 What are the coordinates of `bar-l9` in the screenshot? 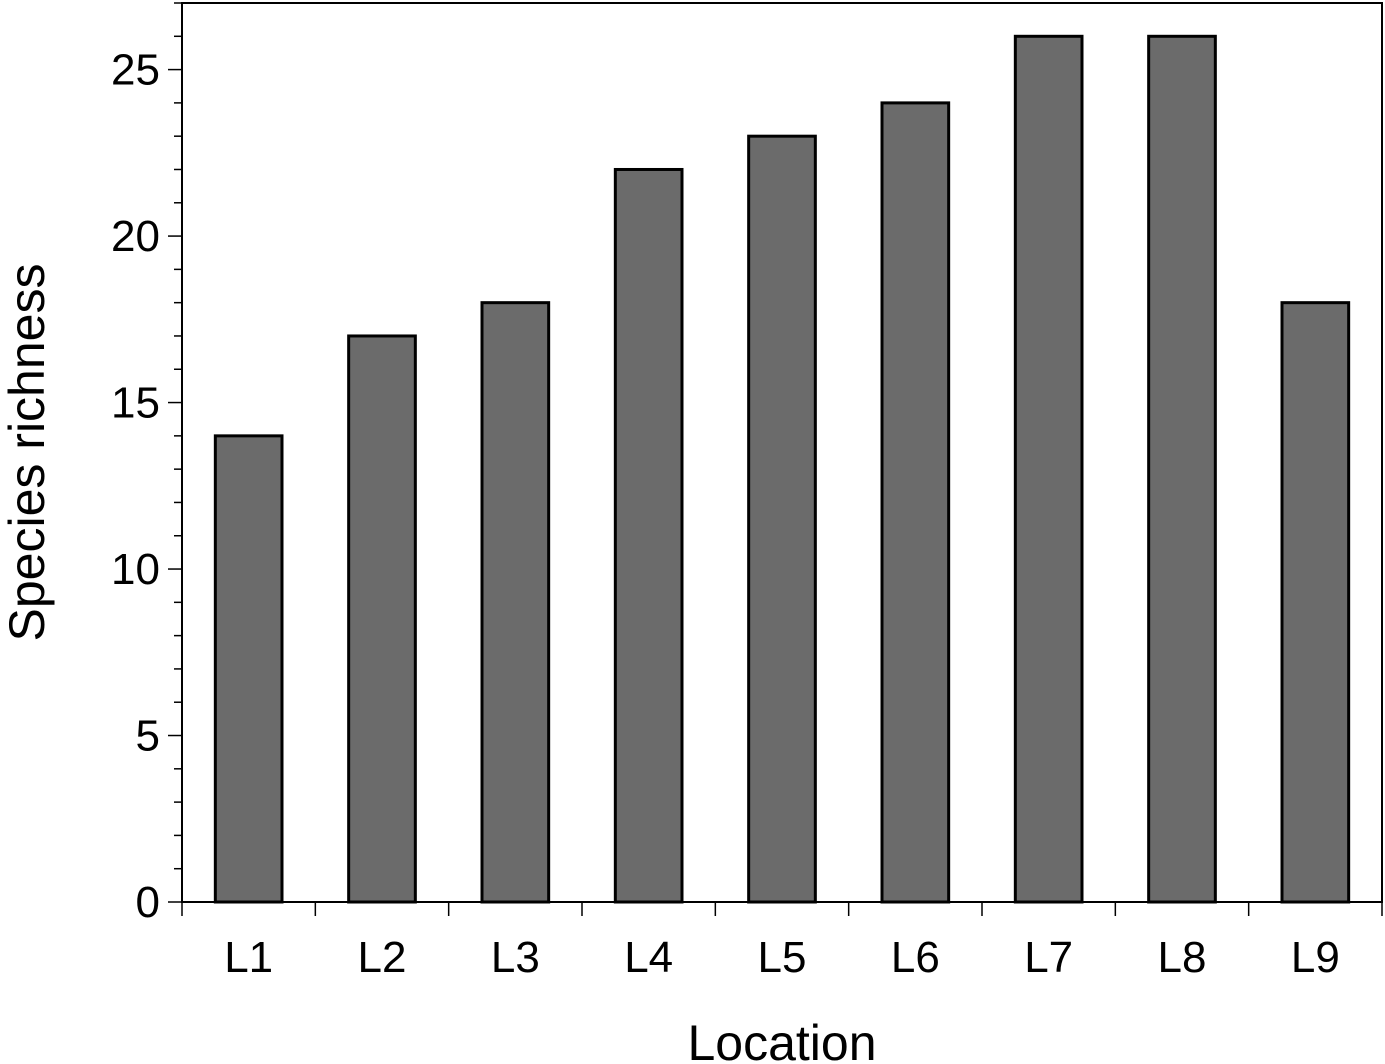 It's located at (1315, 602).